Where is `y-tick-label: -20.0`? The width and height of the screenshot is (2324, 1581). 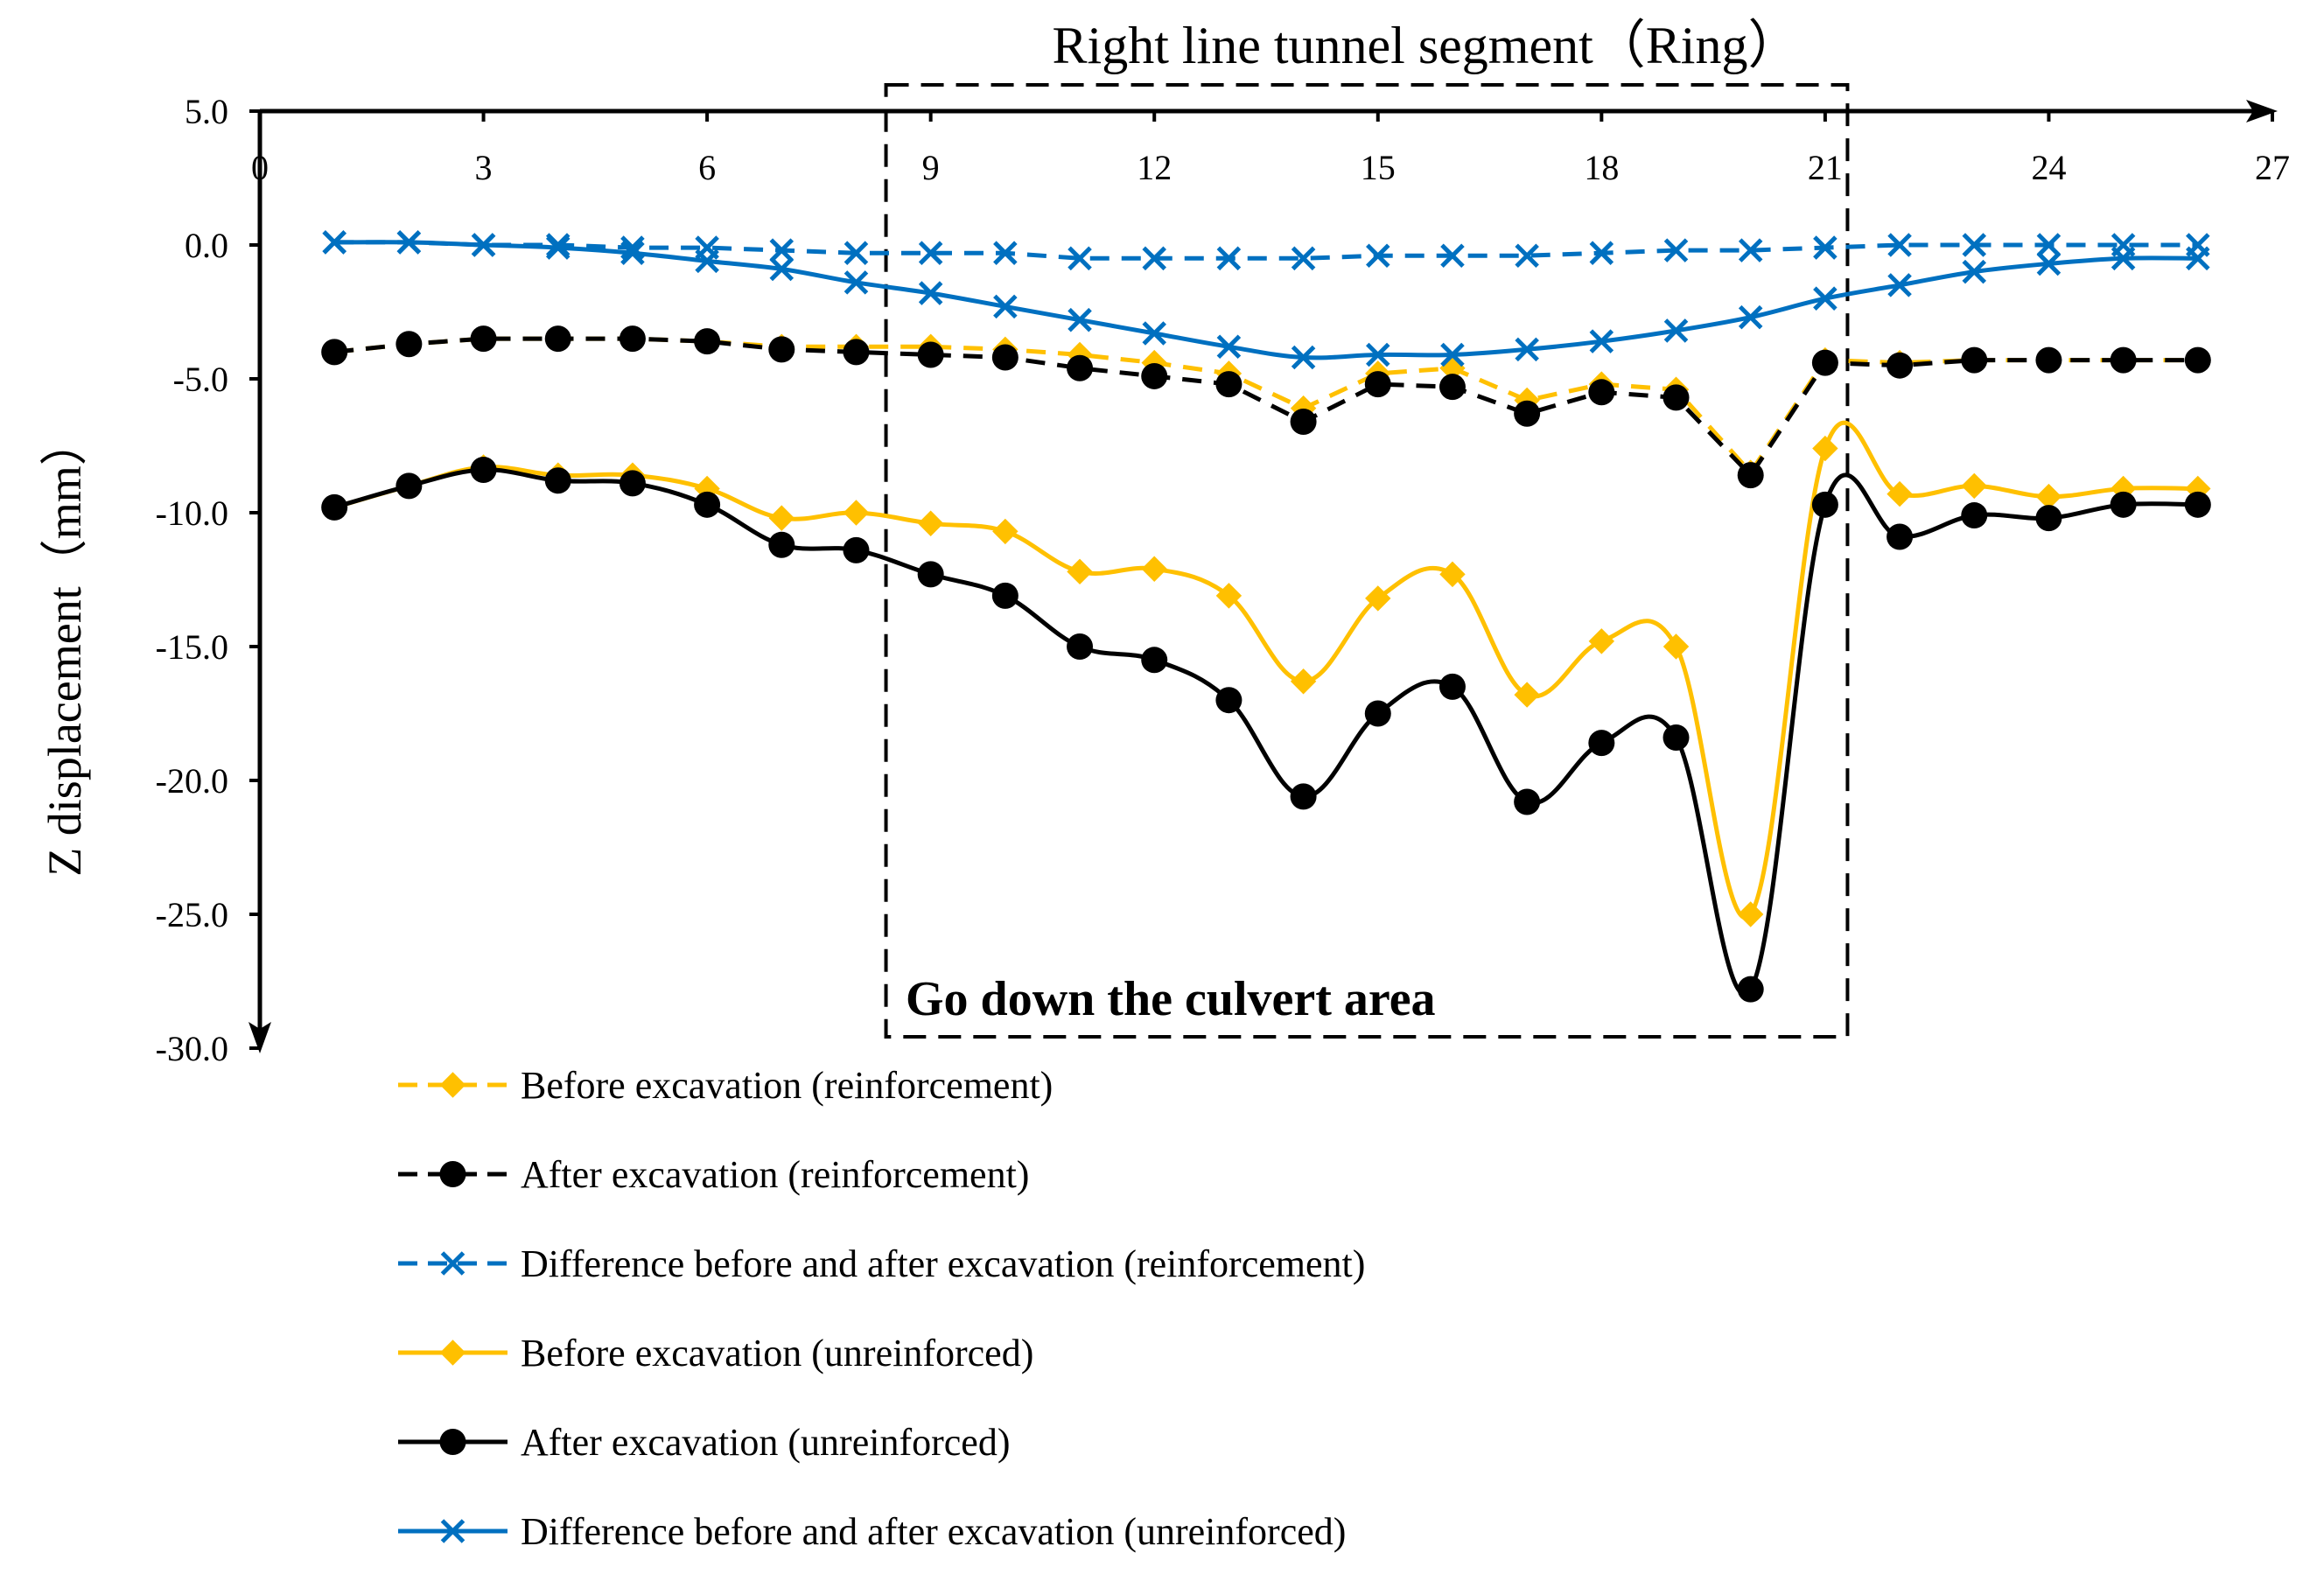
y-tick-label: -20.0 is located at coordinates (192, 781).